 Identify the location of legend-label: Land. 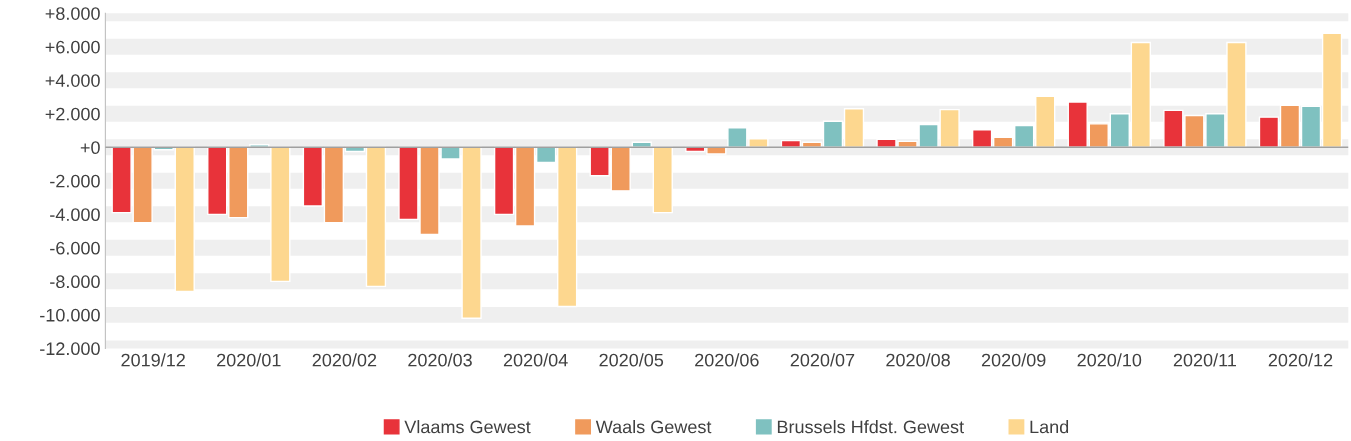
(1049, 427).